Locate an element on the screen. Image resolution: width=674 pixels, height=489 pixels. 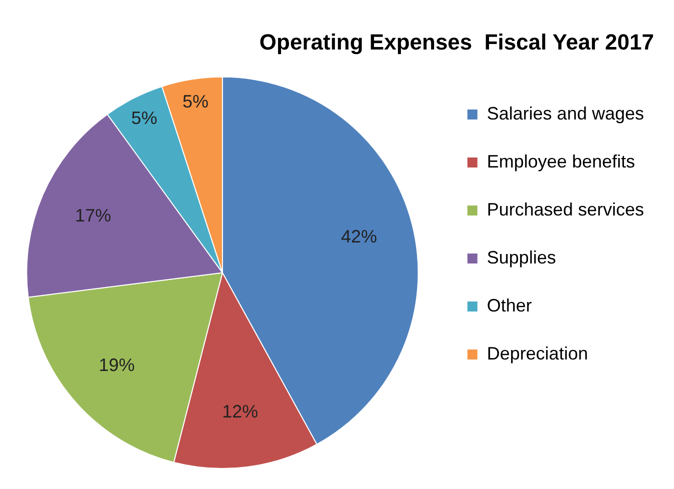
chart-title: Operating Expenses Fiscal Year 2017 is located at coordinates (456, 41).